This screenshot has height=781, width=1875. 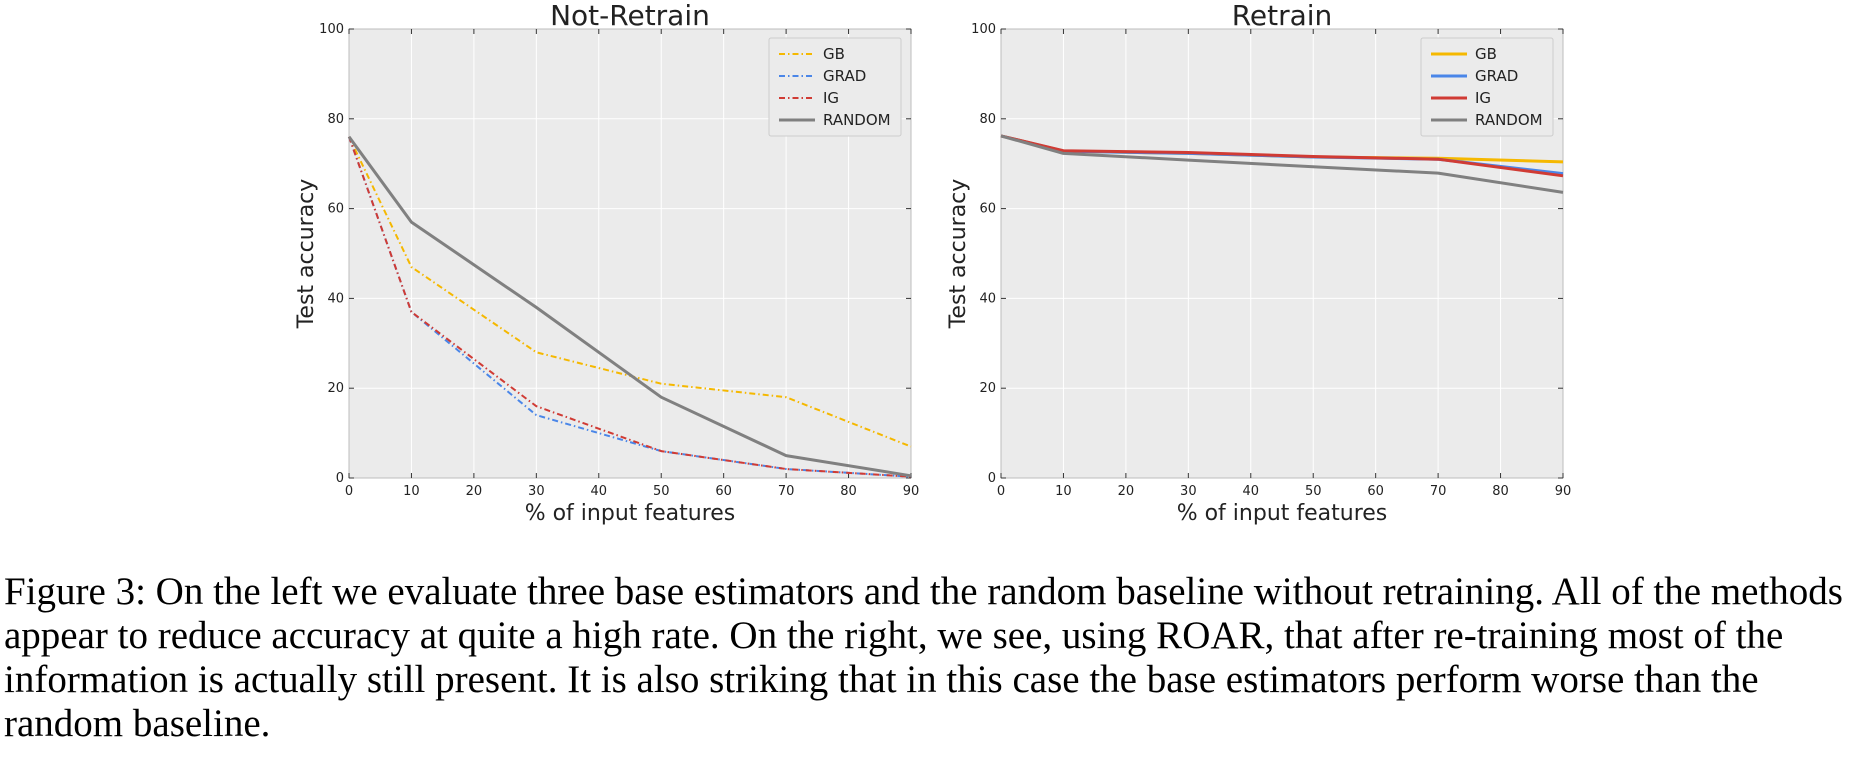 What do you see at coordinates (1282, 16) in the screenshot?
I see `chart-title: Retrain` at bounding box center [1282, 16].